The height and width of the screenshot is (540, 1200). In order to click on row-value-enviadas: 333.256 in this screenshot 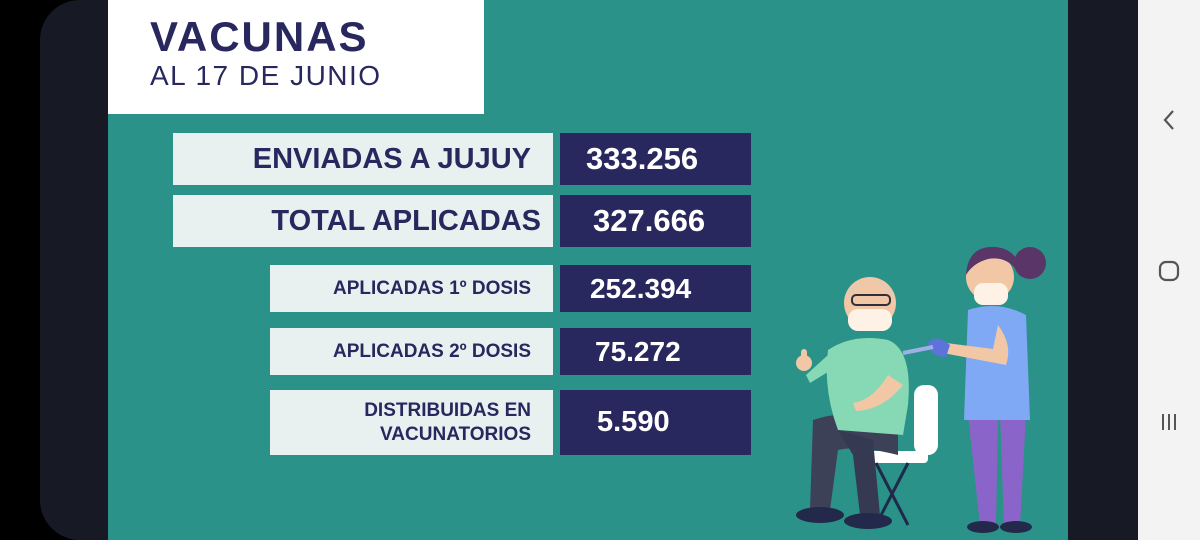, I will do `click(655, 159)`.